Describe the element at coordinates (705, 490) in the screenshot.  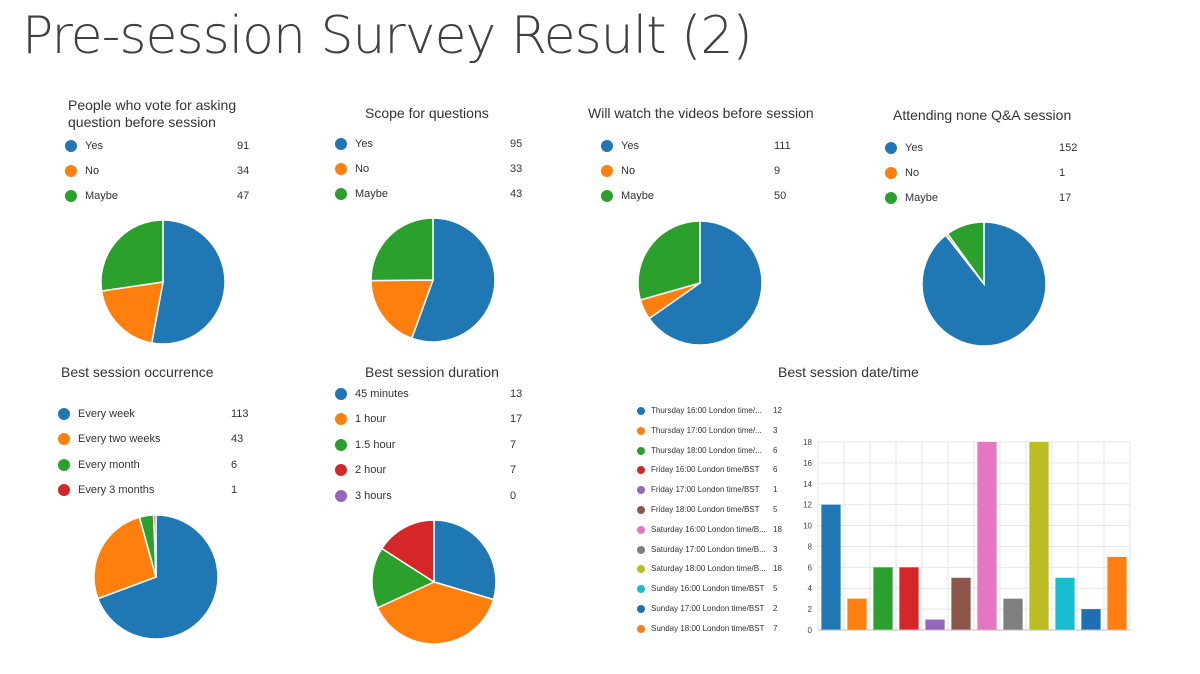
I see `legend-label: Friday 17:00 London time/BST` at that location.